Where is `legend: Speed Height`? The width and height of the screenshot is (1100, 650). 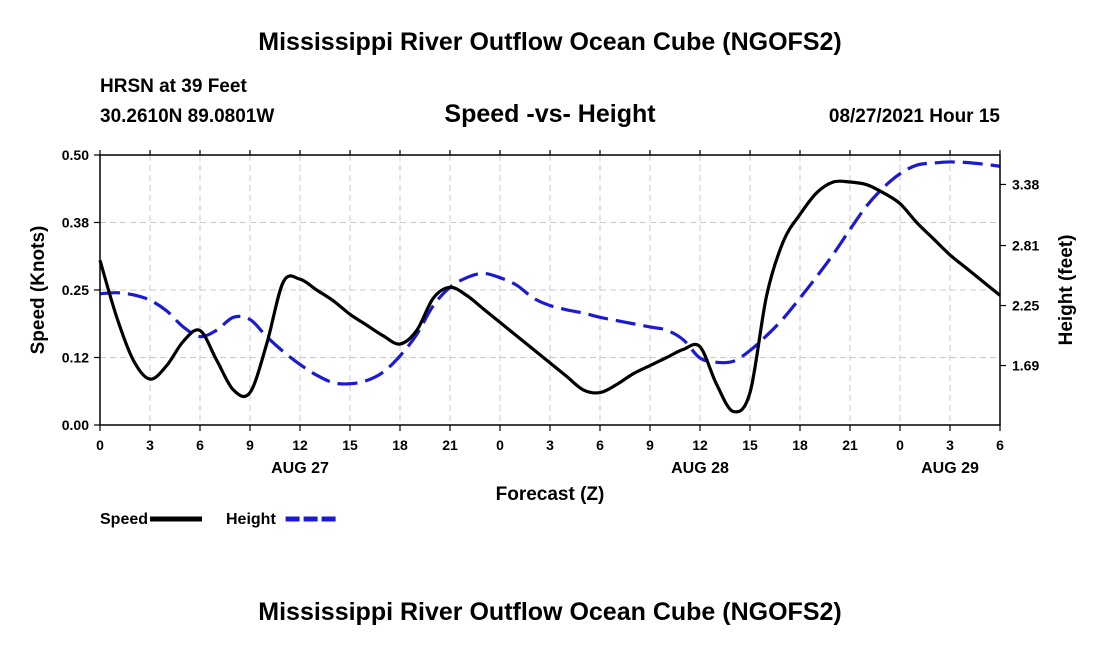
legend: Speed Height is located at coordinates (219, 519).